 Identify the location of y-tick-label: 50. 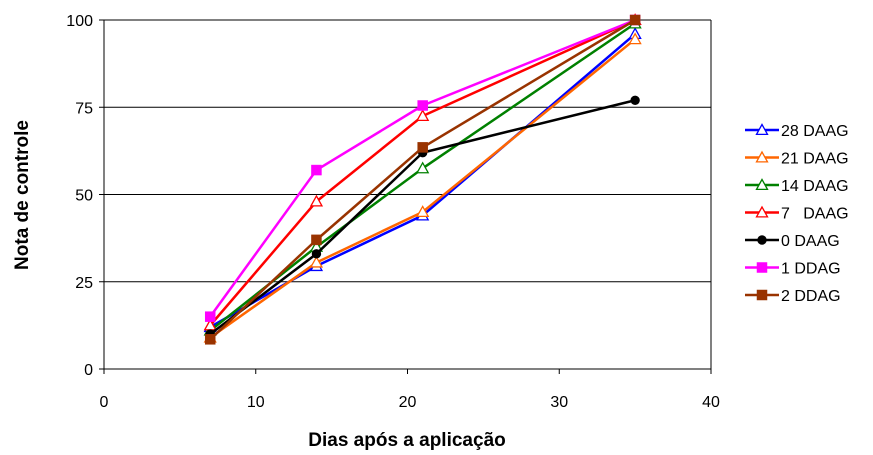
(84, 196).